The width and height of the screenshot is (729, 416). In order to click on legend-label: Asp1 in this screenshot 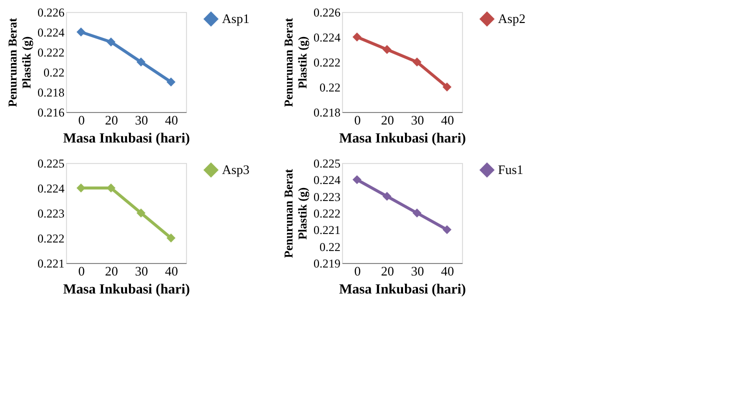, I will do `click(236, 18)`.